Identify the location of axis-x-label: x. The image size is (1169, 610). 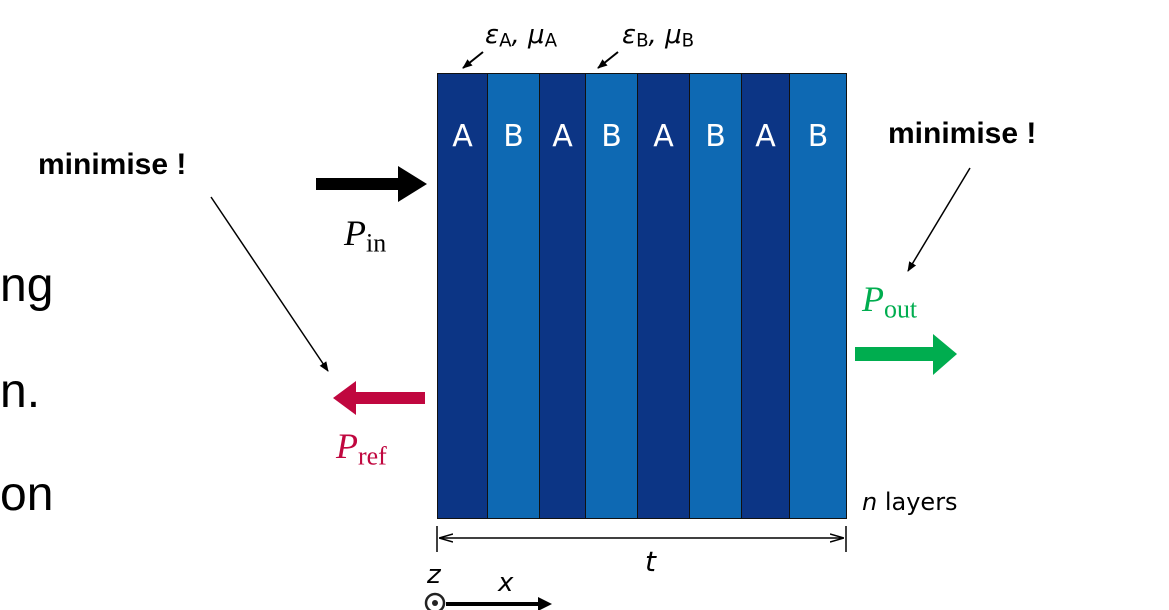
(506, 583).